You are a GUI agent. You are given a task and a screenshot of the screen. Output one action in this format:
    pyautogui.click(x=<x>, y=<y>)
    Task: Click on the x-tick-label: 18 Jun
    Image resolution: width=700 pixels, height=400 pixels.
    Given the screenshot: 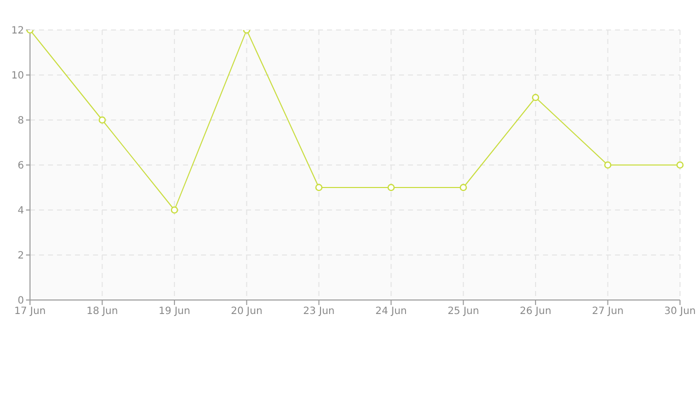 What is the action you would take?
    pyautogui.click(x=102, y=312)
    